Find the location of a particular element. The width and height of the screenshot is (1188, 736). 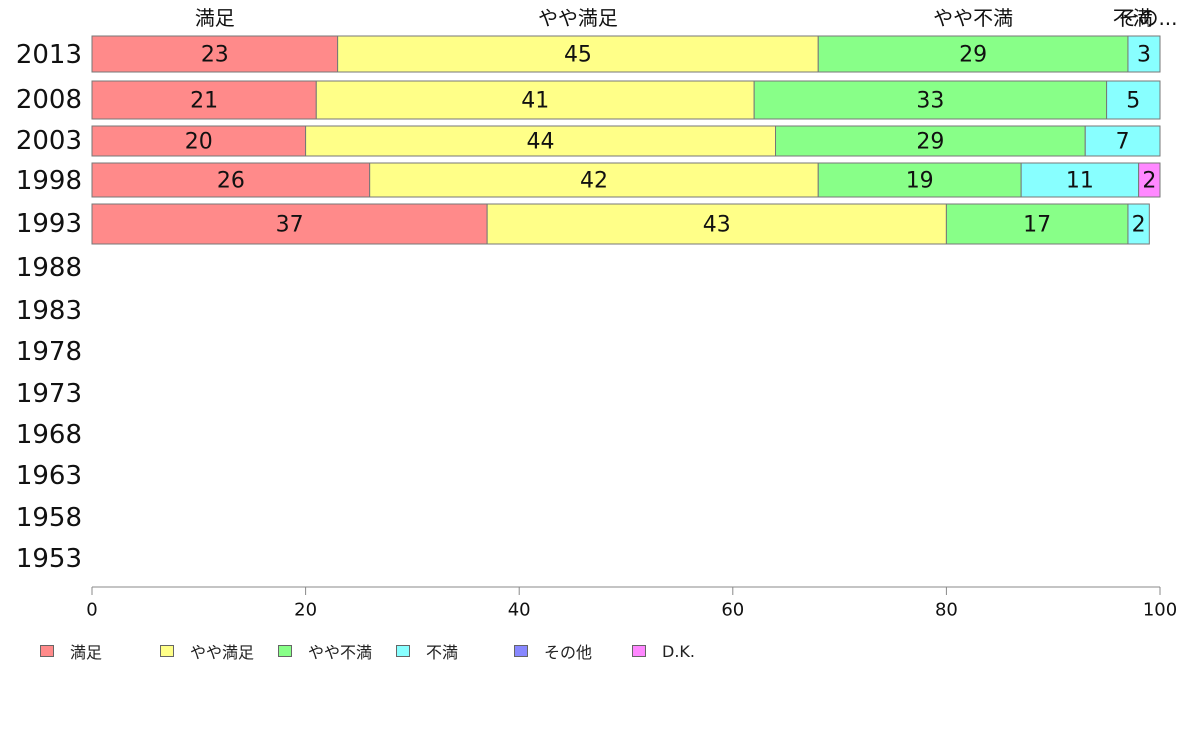

bar-value-label-2003-2: 29 is located at coordinates (930, 142).